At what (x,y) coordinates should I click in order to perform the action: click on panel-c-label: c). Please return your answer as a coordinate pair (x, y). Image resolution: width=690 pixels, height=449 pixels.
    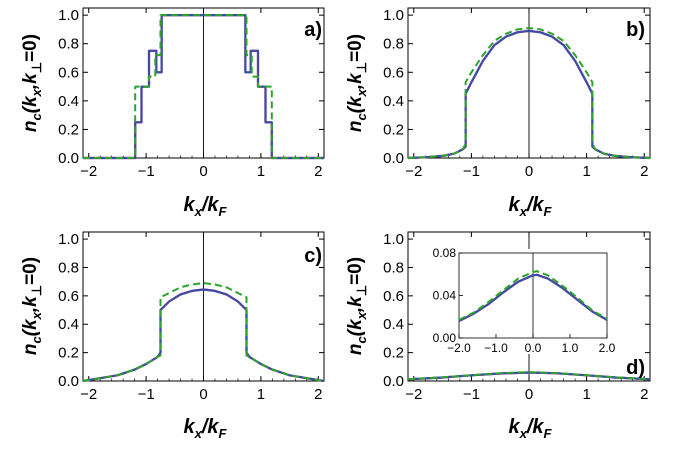
    Looking at the image, I should click on (313, 256).